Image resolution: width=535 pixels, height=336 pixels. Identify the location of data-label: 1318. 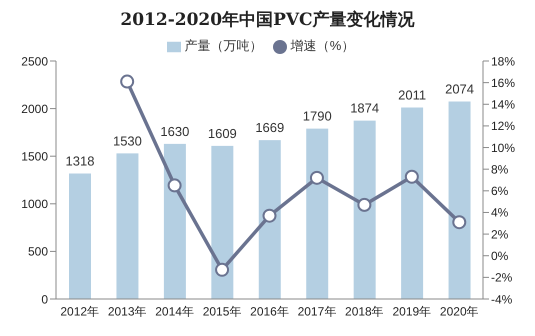
(80, 161).